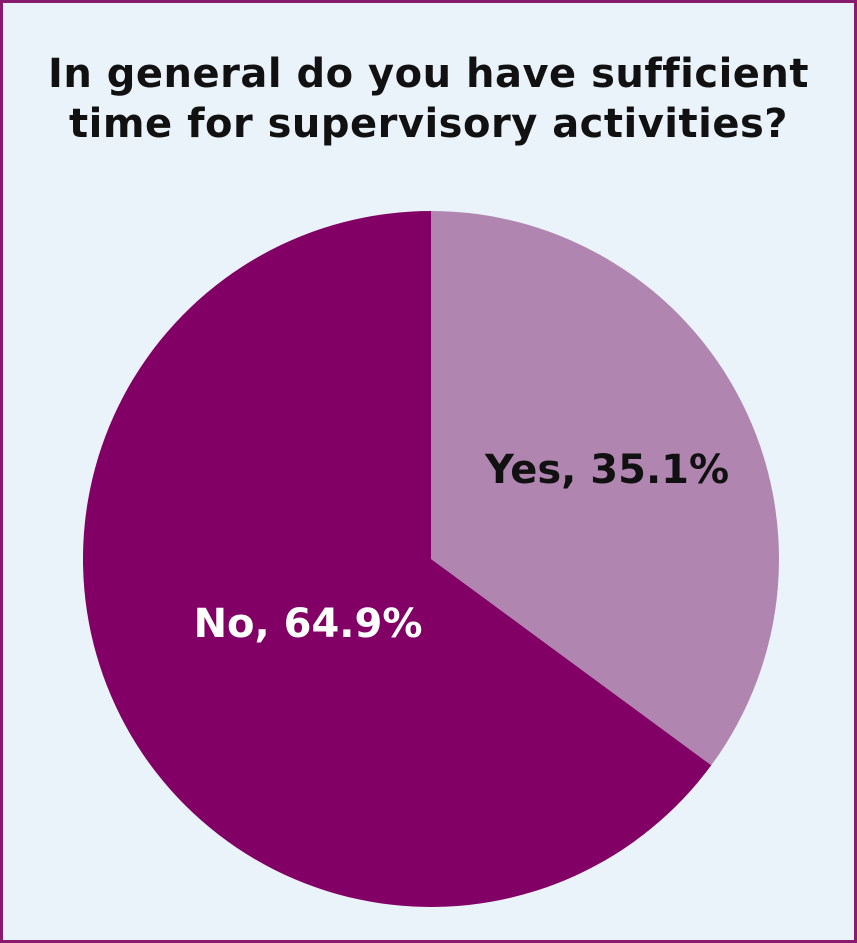 This screenshot has height=943, width=857. What do you see at coordinates (428, 124) in the screenshot?
I see `chart-title-line-2: time for supervisory activities?` at bounding box center [428, 124].